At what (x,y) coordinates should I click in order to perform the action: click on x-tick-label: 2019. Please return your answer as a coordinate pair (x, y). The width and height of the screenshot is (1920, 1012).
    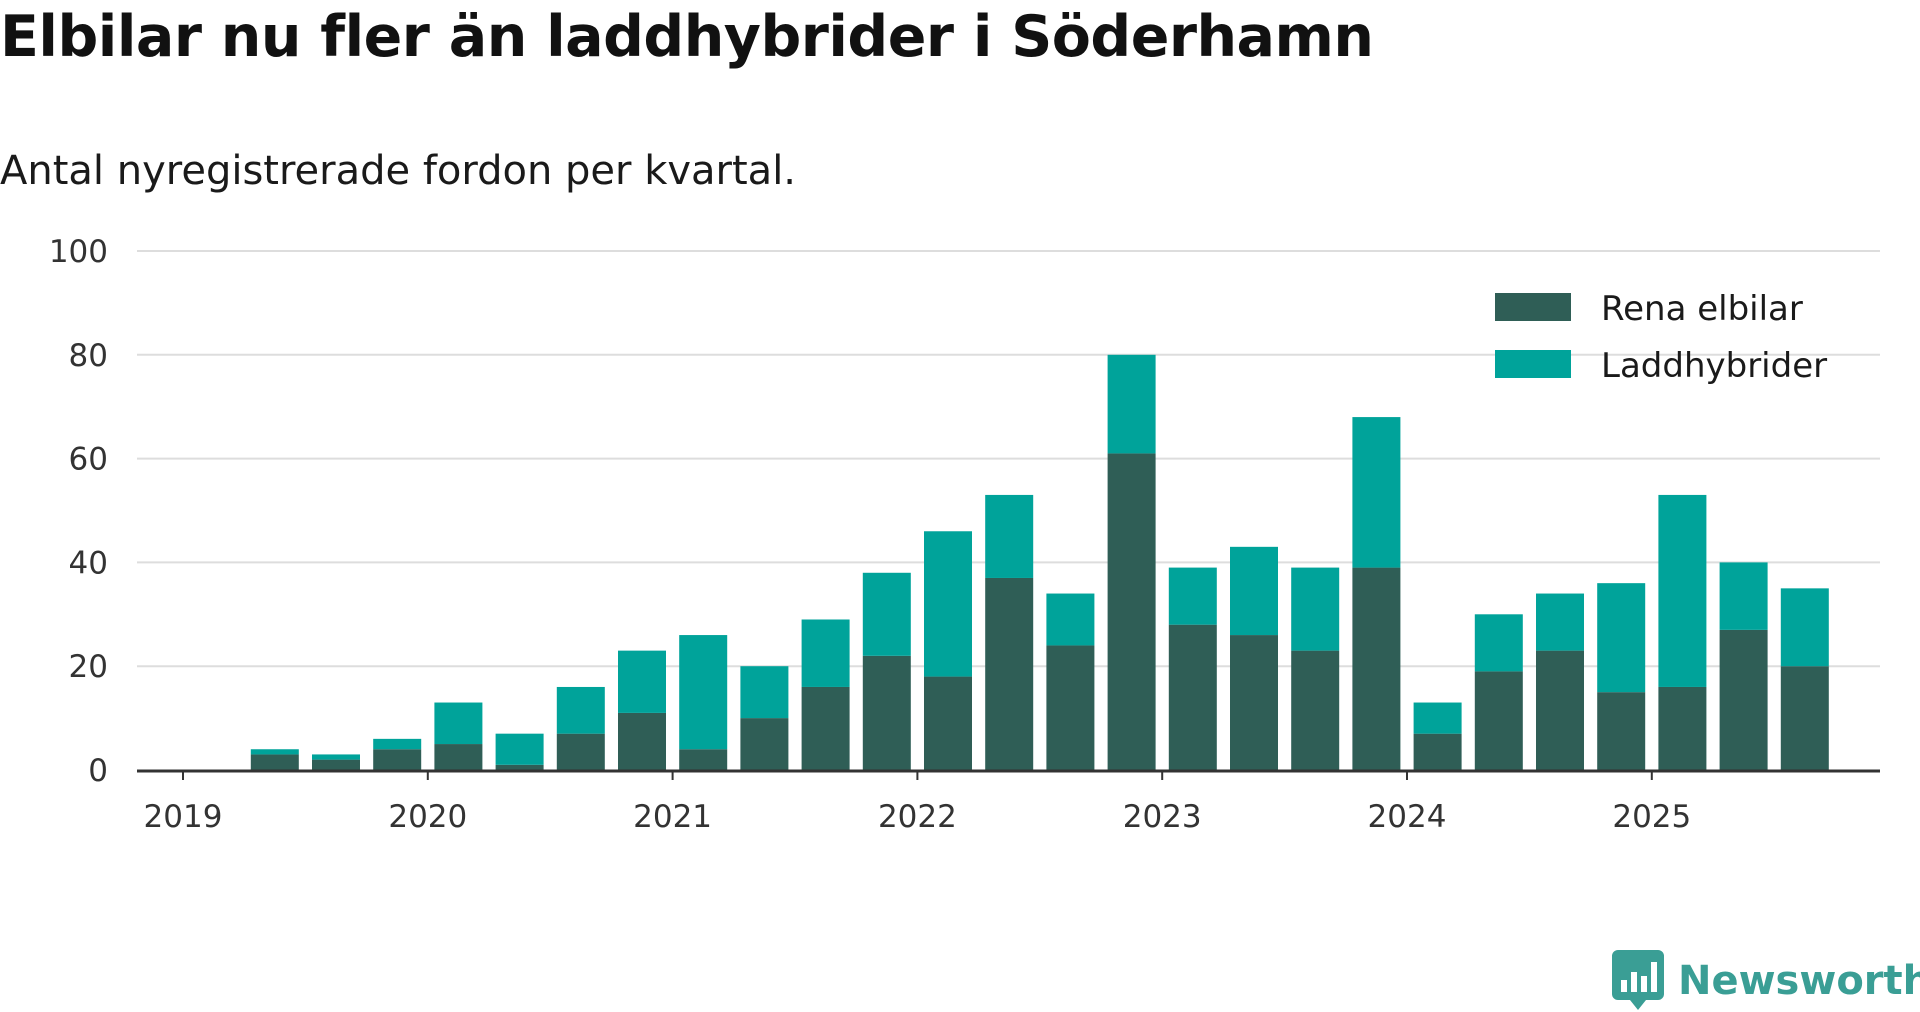
    Looking at the image, I should click on (183, 817).